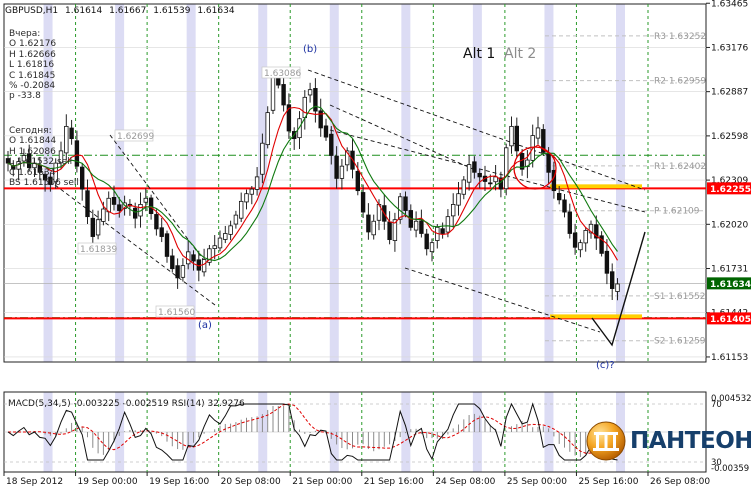  What do you see at coordinates (108, 482) in the screenshot?
I see `time-tick-label: 19 Sep 00:00` at bounding box center [108, 482].